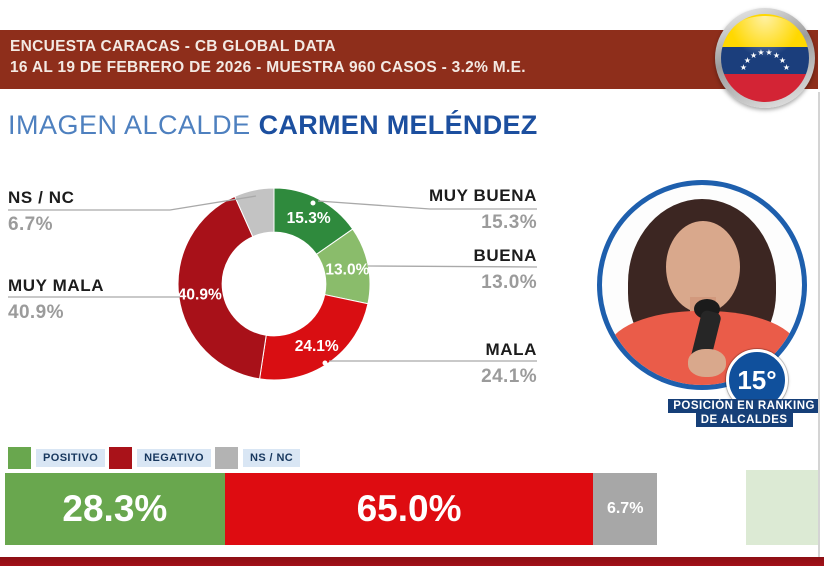 This screenshot has width=824, height=566. Describe the element at coordinates (744, 420) in the screenshot. I see `ranking-caption-line2: DE ALCALDES` at that location.